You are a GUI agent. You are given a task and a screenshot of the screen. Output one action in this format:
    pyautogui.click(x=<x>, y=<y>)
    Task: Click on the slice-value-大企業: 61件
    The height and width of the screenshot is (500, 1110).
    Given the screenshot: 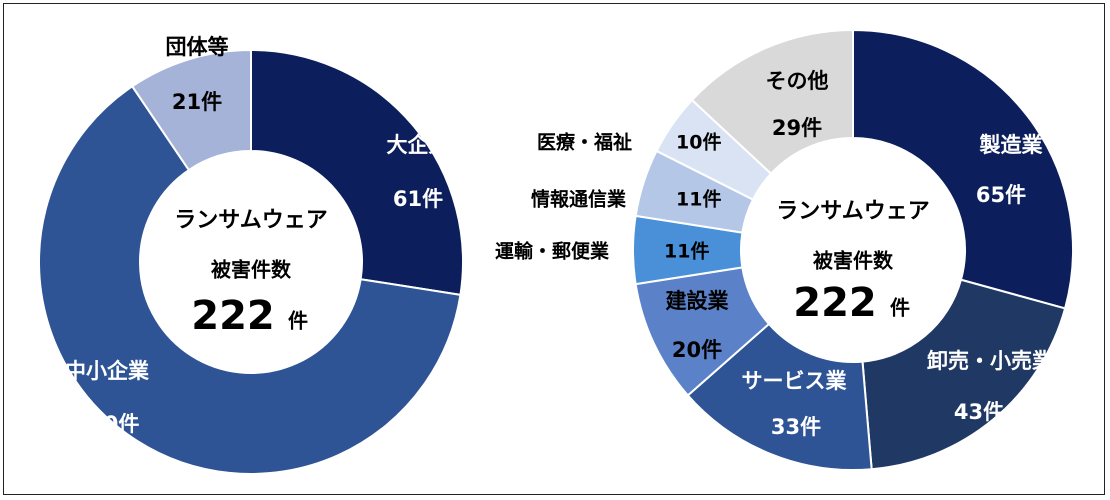 What is the action you would take?
    pyautogui.click(x=418, y=199)
    